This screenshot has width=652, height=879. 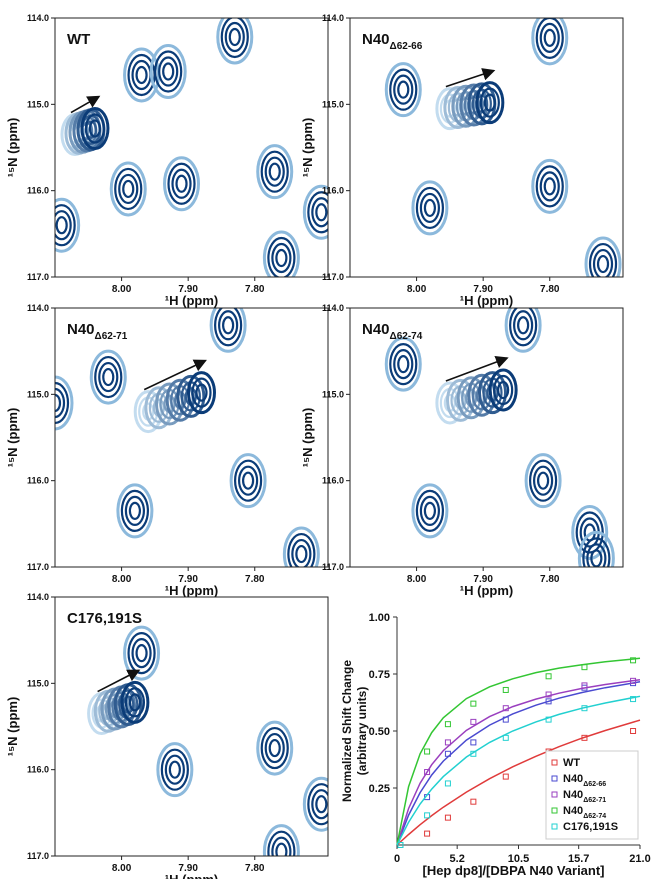 What do you see at coordinates (584, 796) in the screenshot?
I see `legend-label: N40Δ62-71` at bounding box center [584, 796].